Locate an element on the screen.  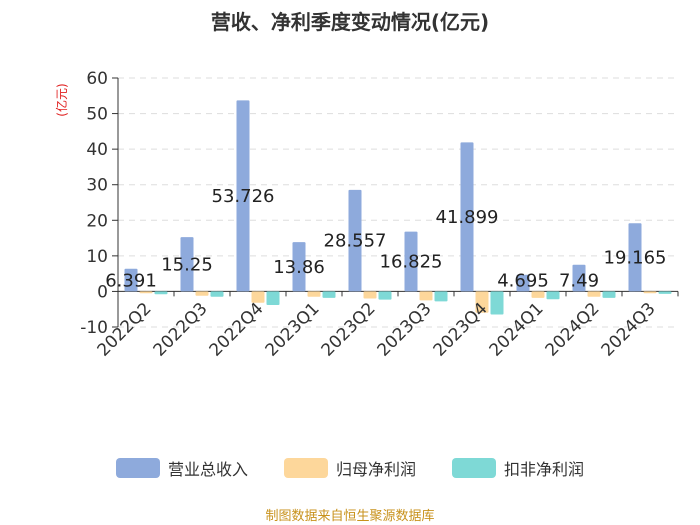
legend-item-deducted-profit: 扣非净利润 is located at coordinates (518, 468).